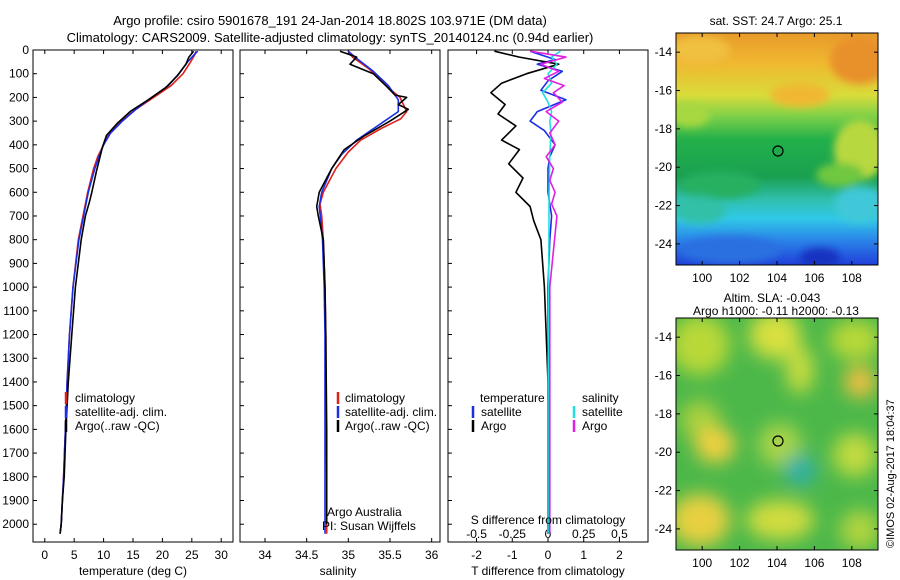 The image size is (900, 580). What do you see at coordinates (349, 555) in the screenshot?
I see `x-tick-label: 35` at bounding box center [349, 555].